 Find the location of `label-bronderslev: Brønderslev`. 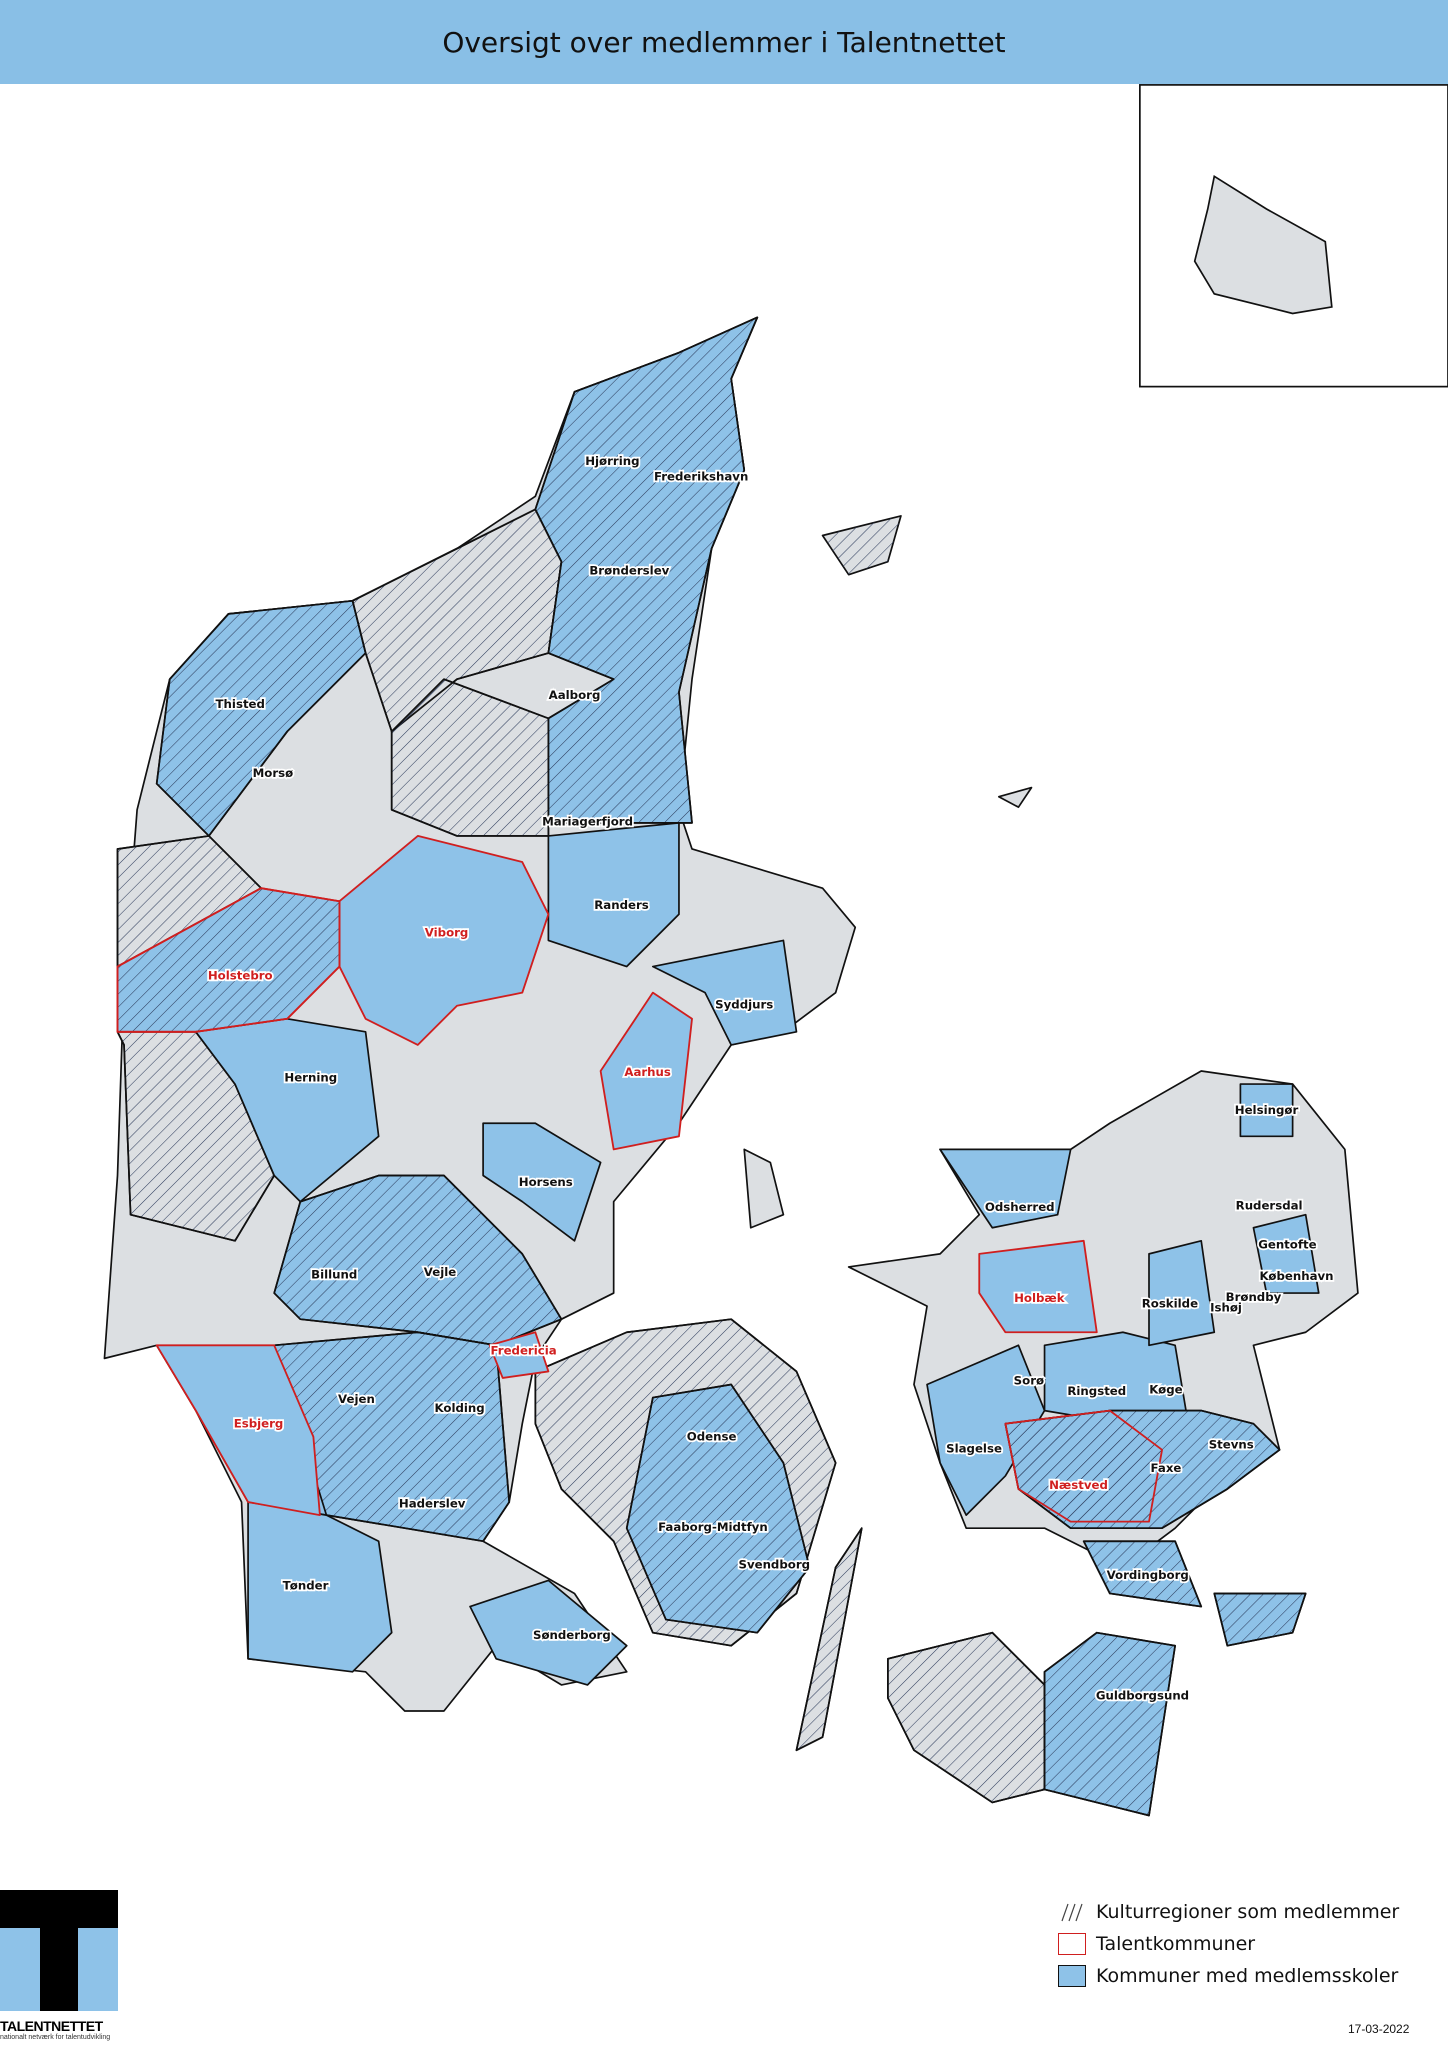

label-bronderslev: Brønderslev is located at coordinates (629, 571).